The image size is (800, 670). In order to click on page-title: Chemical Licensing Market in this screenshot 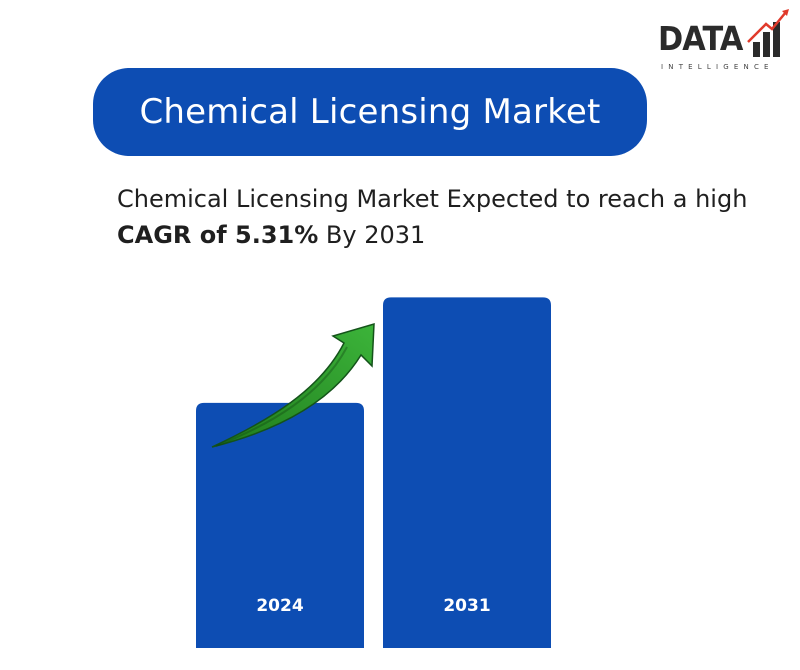, I will do `click(370, 112)`.